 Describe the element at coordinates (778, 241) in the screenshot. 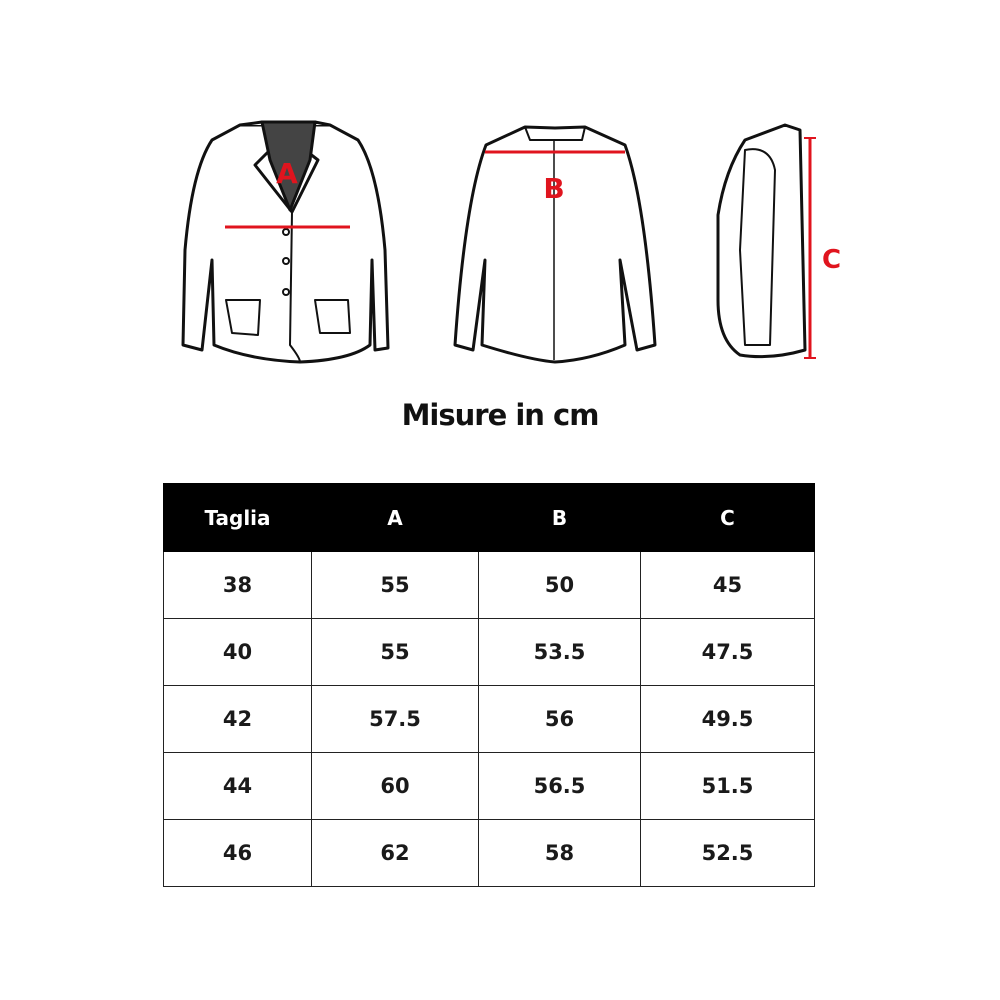

I see `jacket-side-illustration: C` at that location.